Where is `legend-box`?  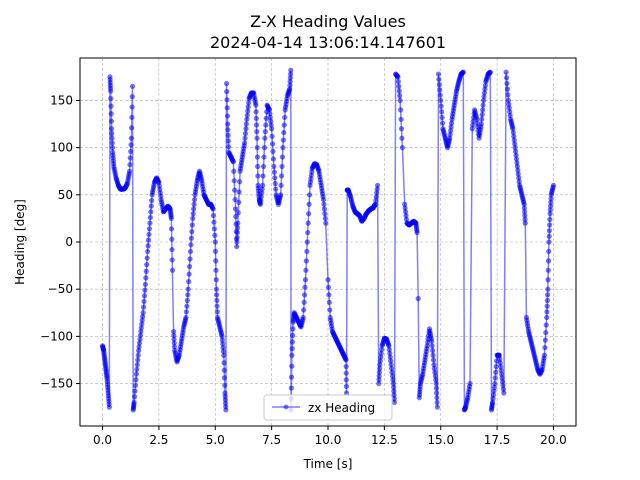 legend-box is located at coordinates (328, 407).